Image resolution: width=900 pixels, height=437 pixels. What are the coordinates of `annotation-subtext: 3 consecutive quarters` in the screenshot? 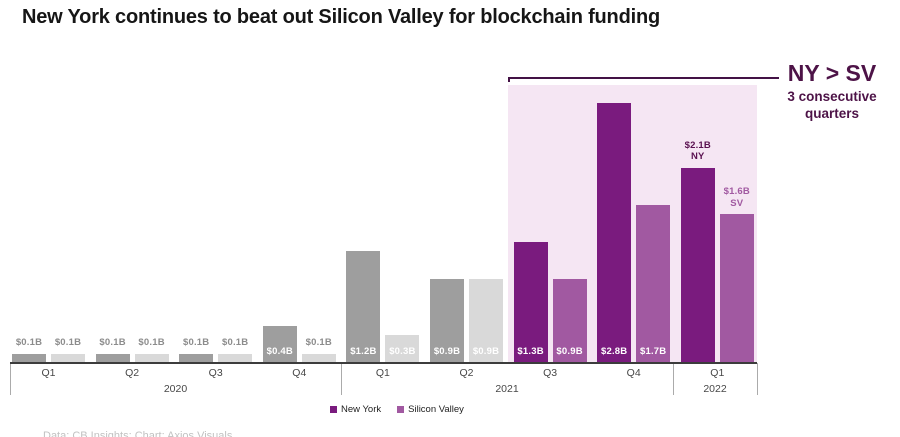 It's located at (832, 105).